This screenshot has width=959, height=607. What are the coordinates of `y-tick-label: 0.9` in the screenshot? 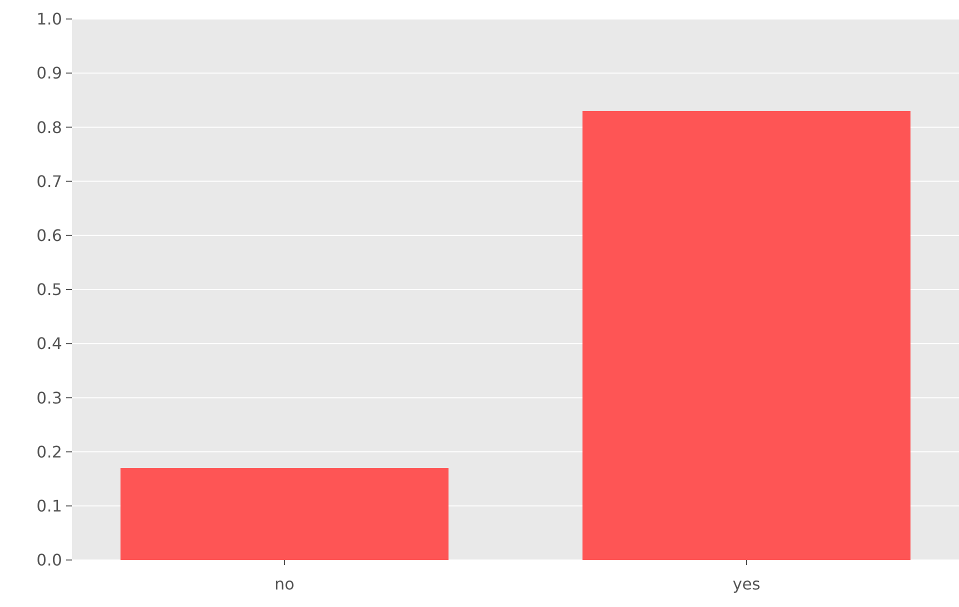 It's located at (49, 73).